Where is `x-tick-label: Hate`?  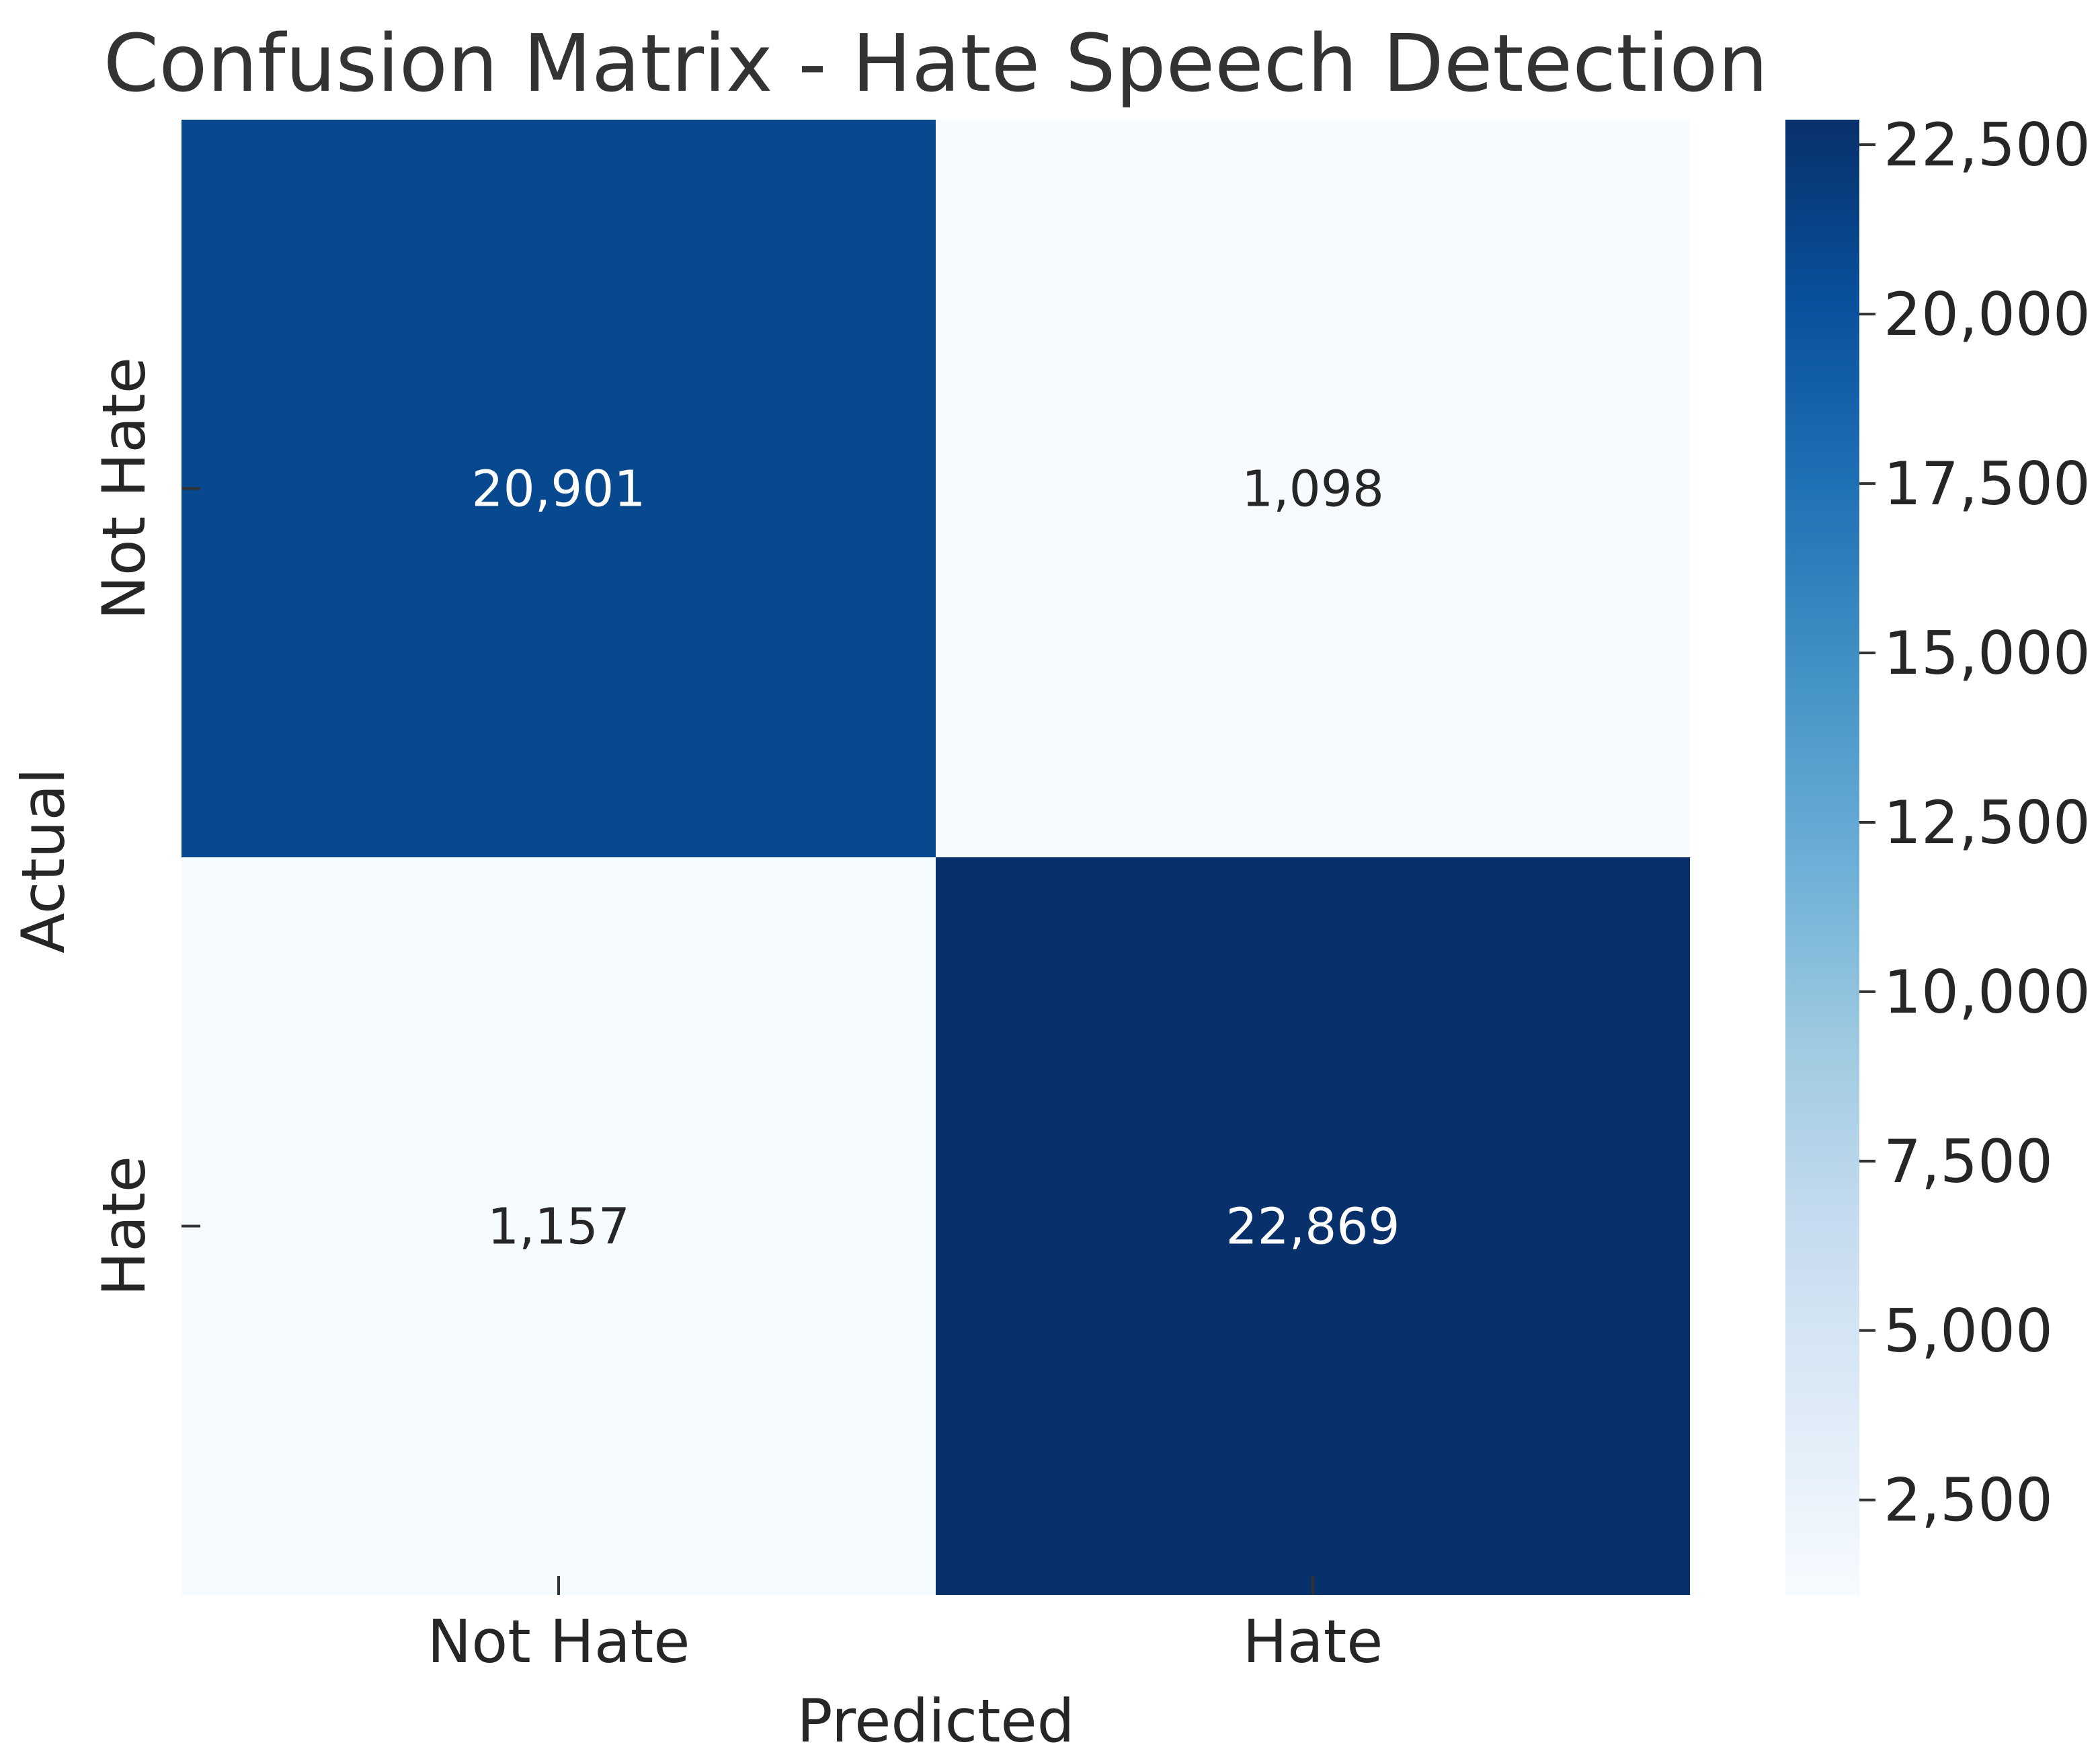
x-tick-label: Hate is located at coordinates (1313, 1641).